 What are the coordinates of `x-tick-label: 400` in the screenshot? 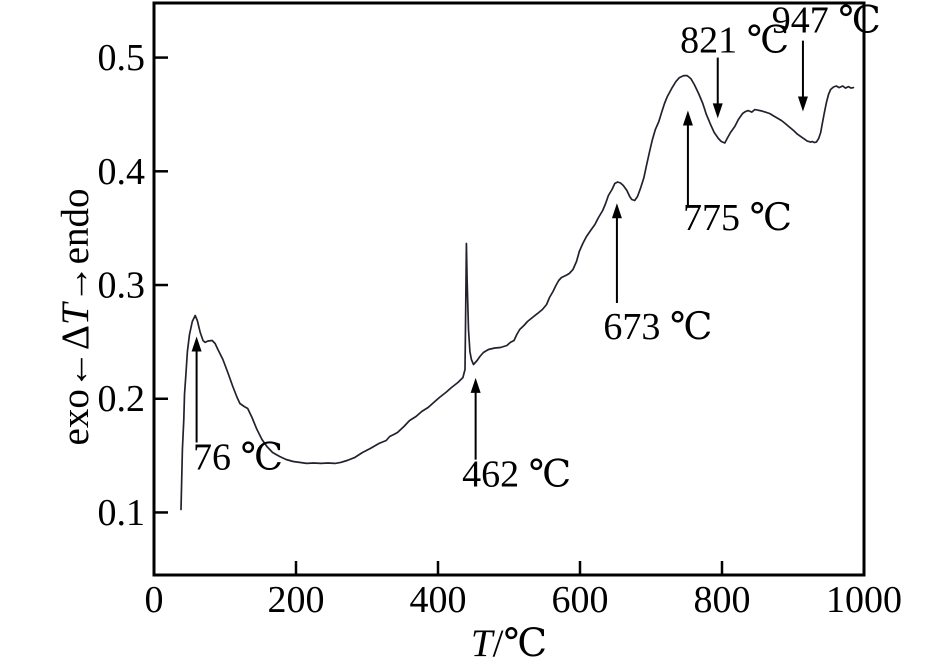 It's located at (438, 600).